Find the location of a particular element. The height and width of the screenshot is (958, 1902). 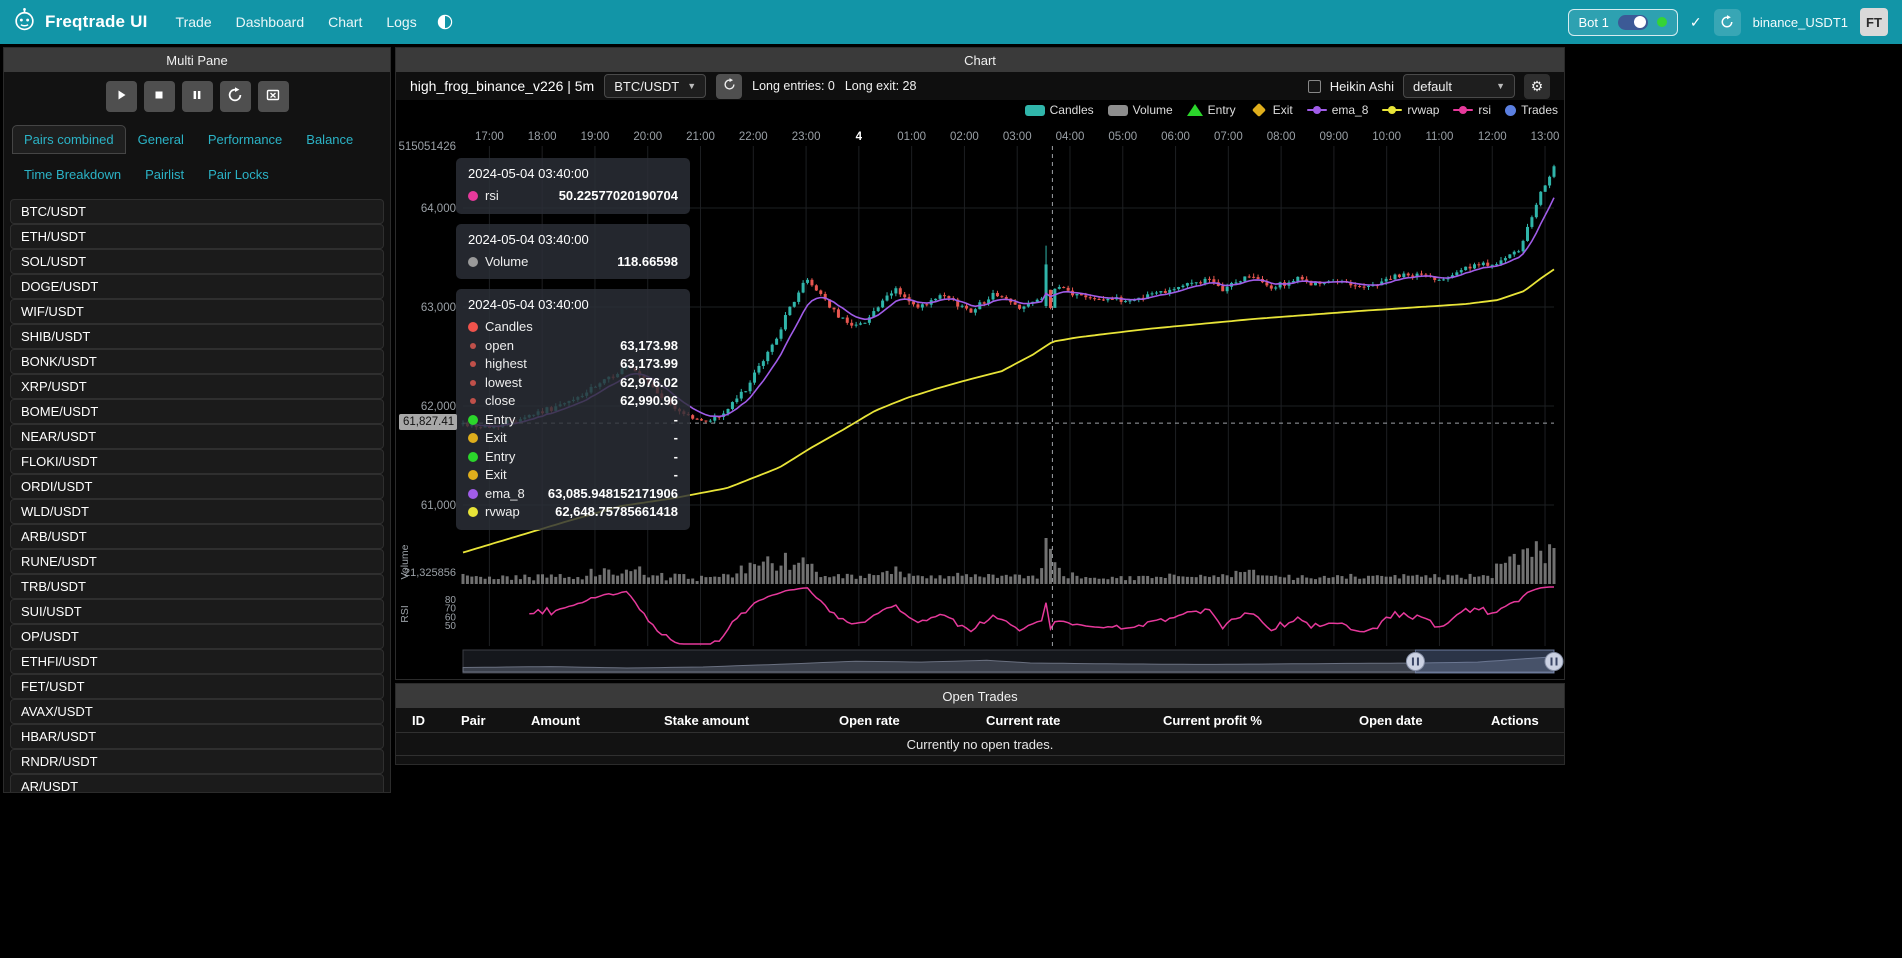

svg-text: 19:00 is located at coordinates (595, 137).